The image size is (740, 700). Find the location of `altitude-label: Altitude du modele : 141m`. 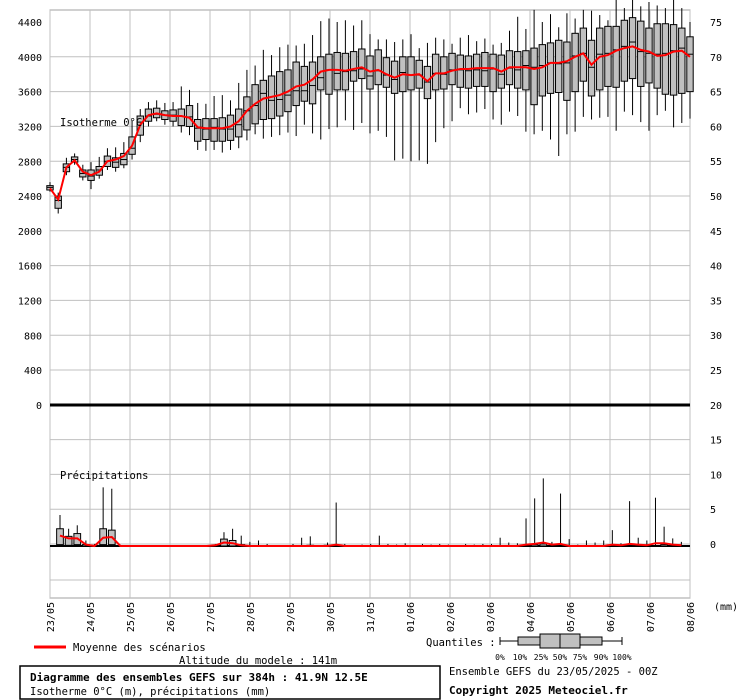

altitude-label: Altitude du modele : 141m is located at coordinates (258, 661).